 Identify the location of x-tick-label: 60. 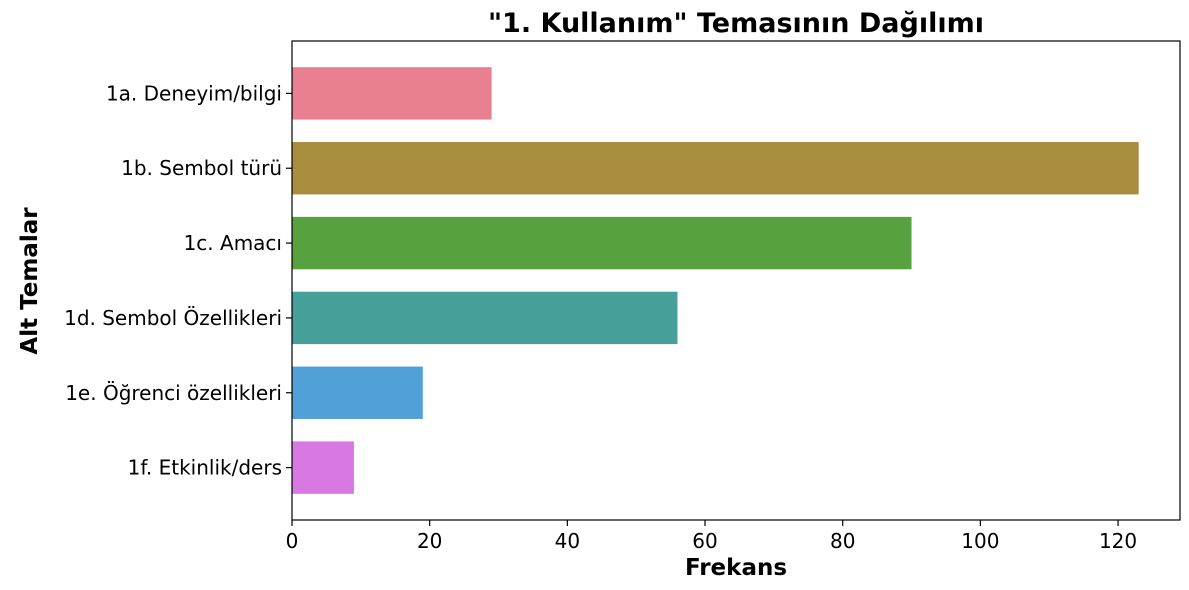
(704, 541).